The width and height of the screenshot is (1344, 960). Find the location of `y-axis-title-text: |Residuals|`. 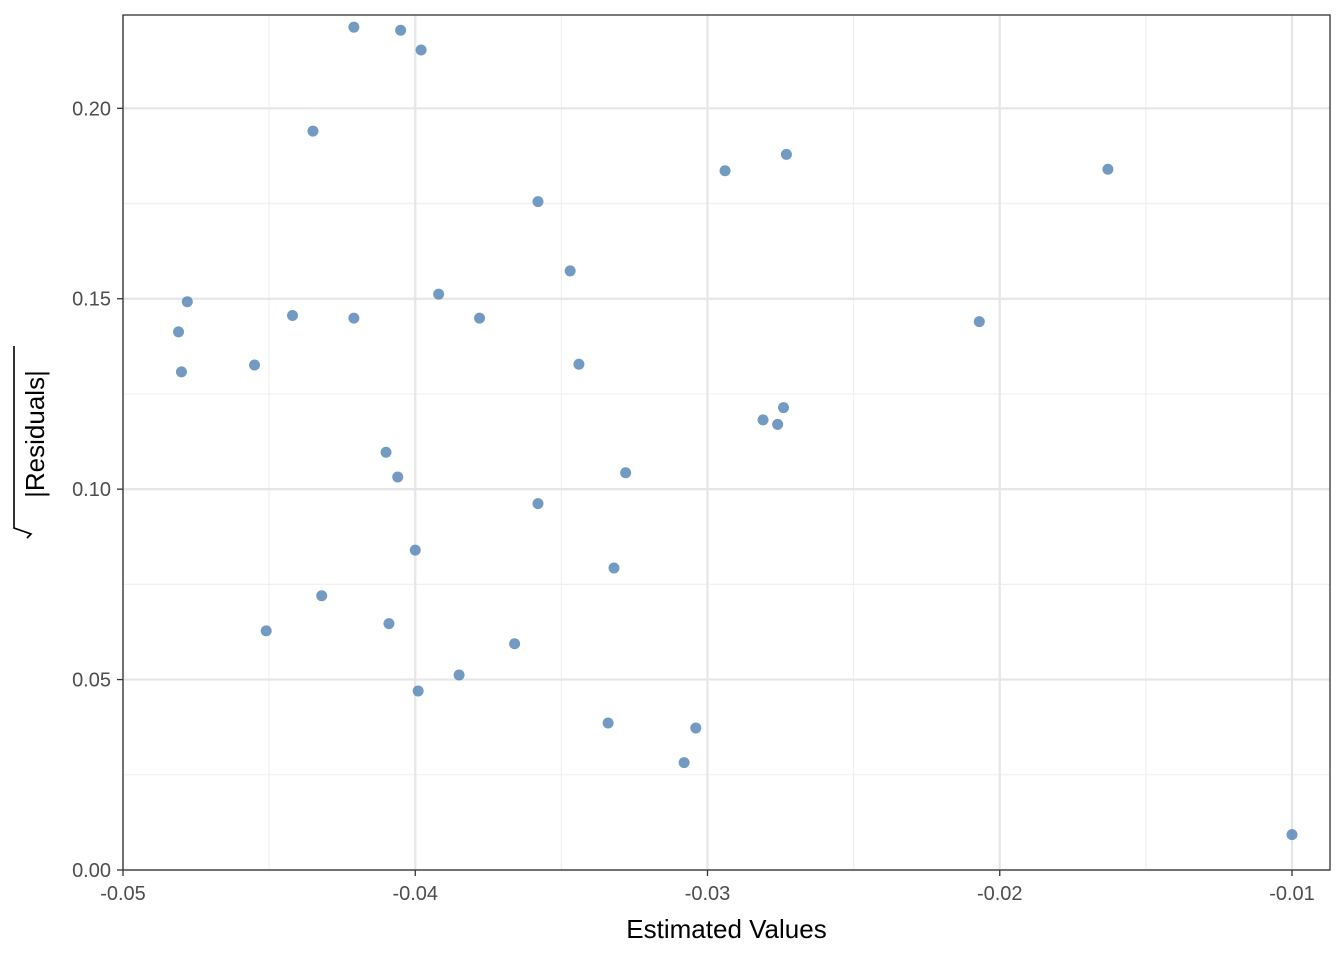

y-axis-title-text: |Residuals| is located at coordinates (35, 434).